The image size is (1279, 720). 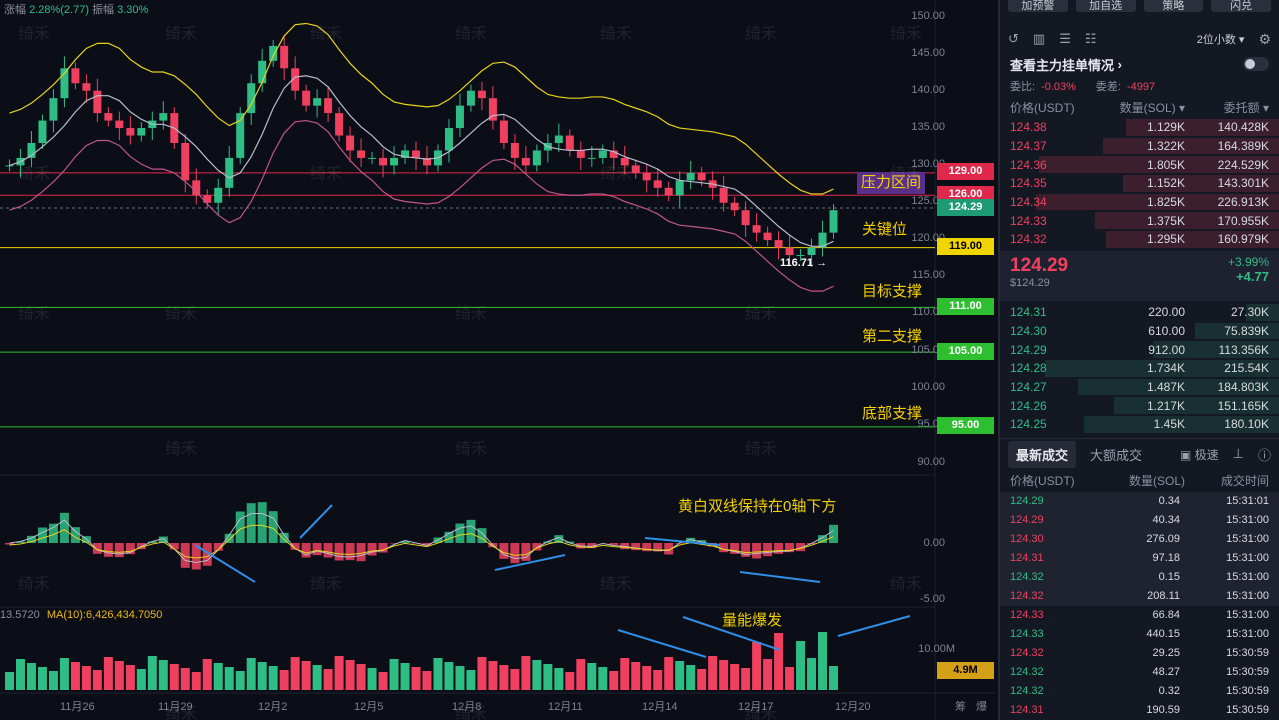 I want to click on filter-icon: ⊥, so click(x=1238, y=454).